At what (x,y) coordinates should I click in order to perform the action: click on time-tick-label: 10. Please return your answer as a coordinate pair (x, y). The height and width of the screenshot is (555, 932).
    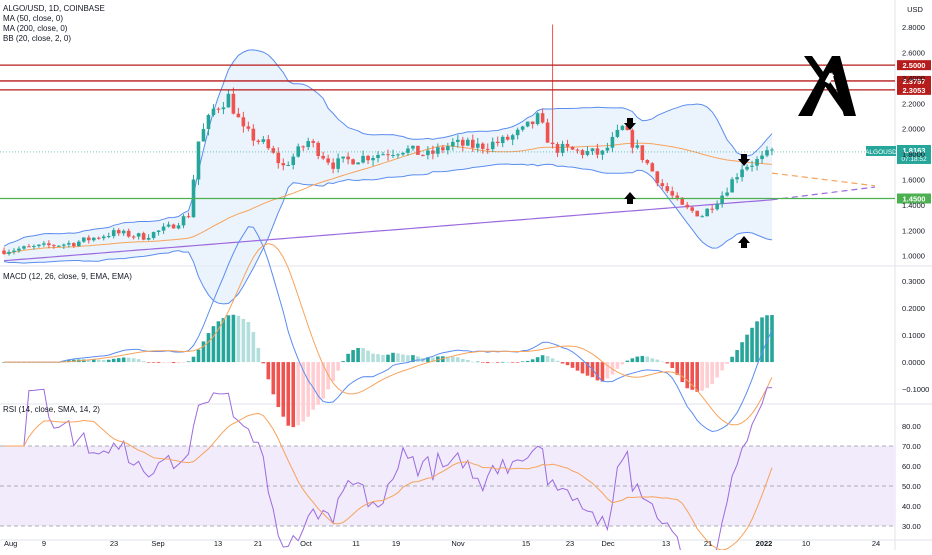
    Looking at the image, I should click on (806, 543).